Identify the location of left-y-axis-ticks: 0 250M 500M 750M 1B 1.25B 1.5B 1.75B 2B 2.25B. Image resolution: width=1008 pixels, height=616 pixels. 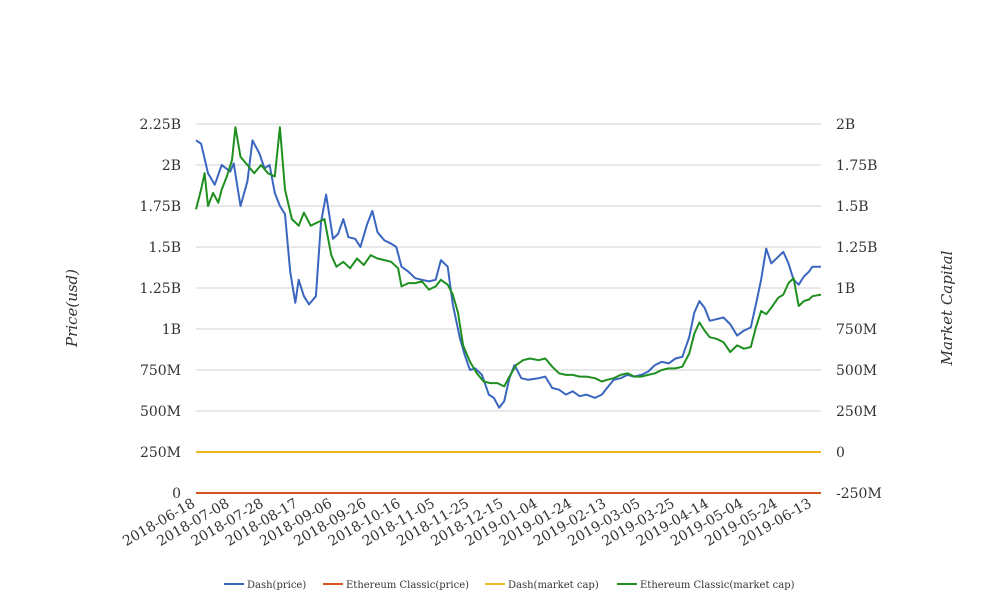
(160, 309).